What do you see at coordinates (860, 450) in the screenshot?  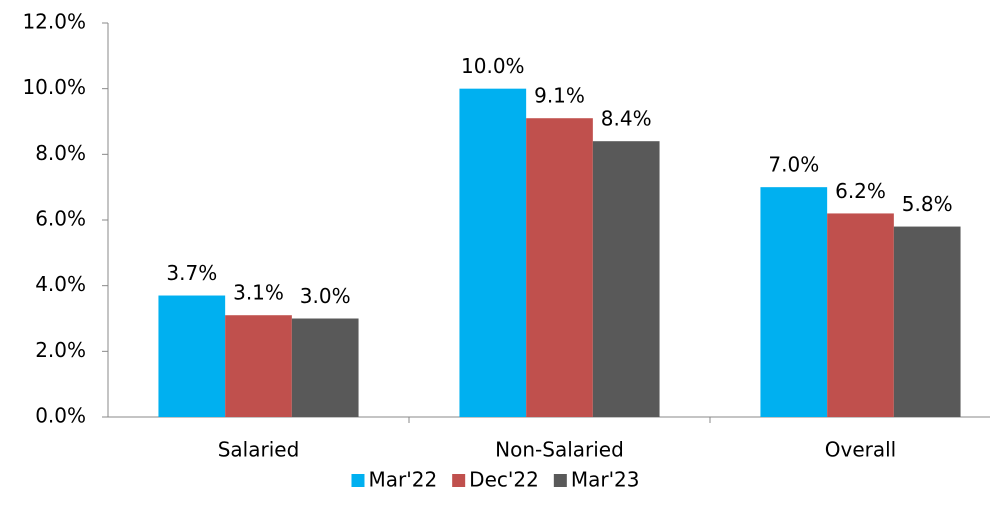 I see `x-tick-label: Overall` at bounding box center [860, 450].